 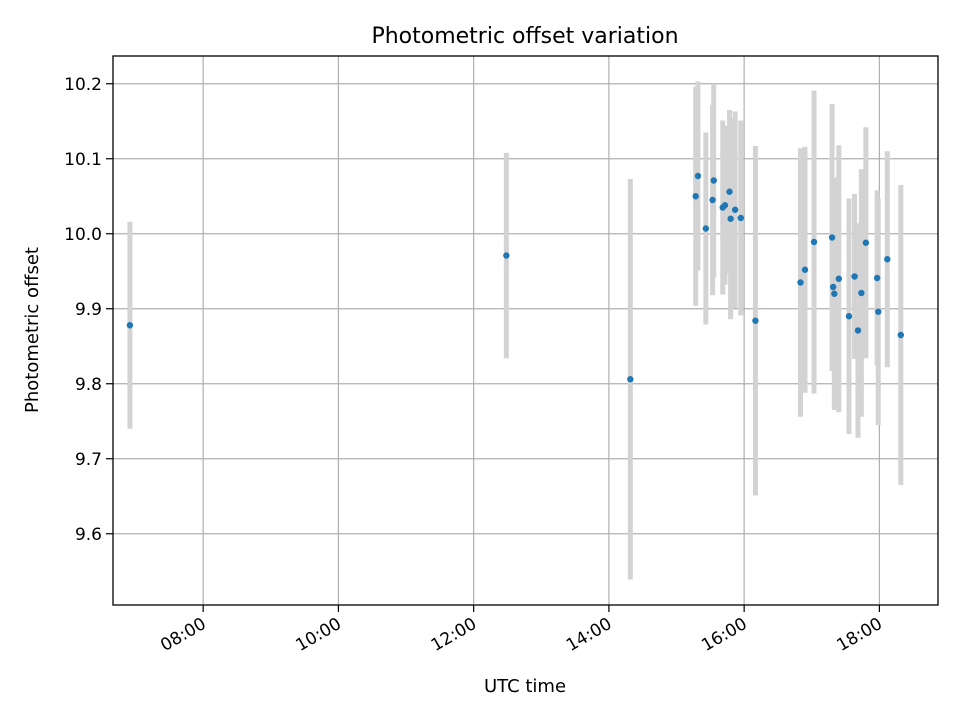 What do you see at coordinates (859, 635) in the screenshot?
I see `x-tick-label: 18:00` at bounding box center [859, 635].